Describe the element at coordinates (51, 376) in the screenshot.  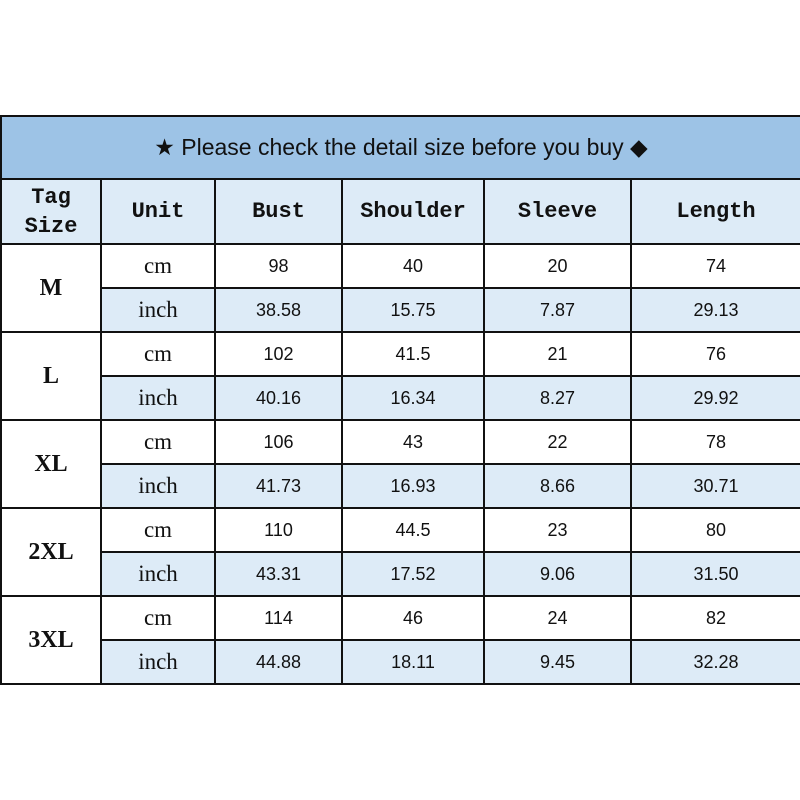
I see `size-label: L` at that location.